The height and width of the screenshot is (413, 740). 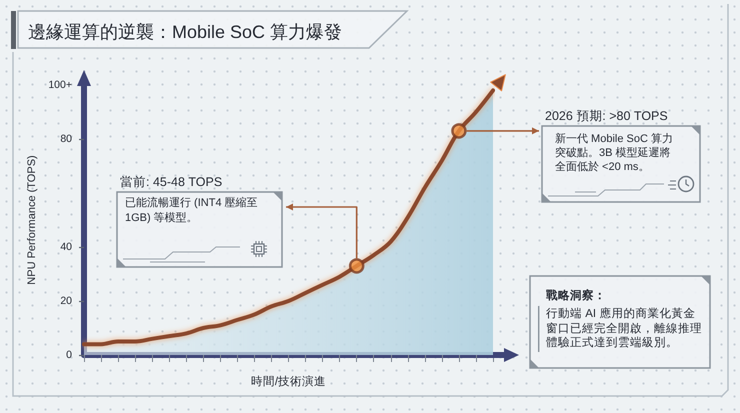 What do you see at coordinates (624, 328) in the screenshot?
I see `text: 行動端 AI 應用的商業化黃金窗口已經完全開啟，離線推理體驗正式達到雲端級別。` at bounding box center [624, 328].